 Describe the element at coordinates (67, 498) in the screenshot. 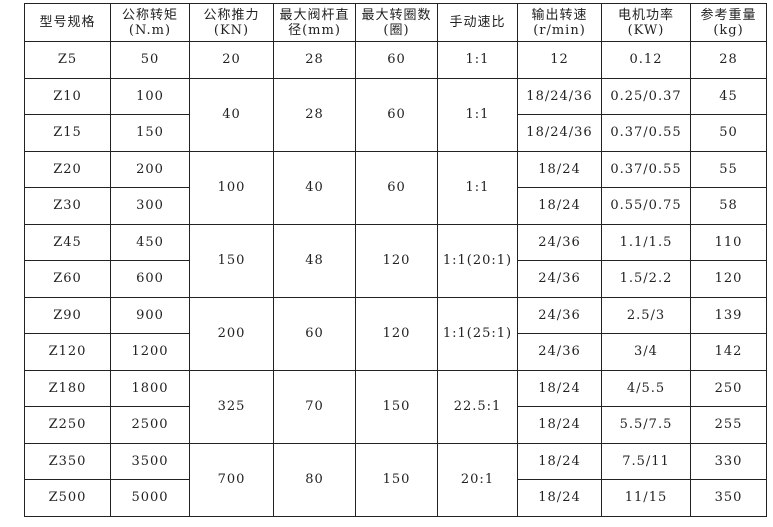

I see `cell-model: Z500` at that location.